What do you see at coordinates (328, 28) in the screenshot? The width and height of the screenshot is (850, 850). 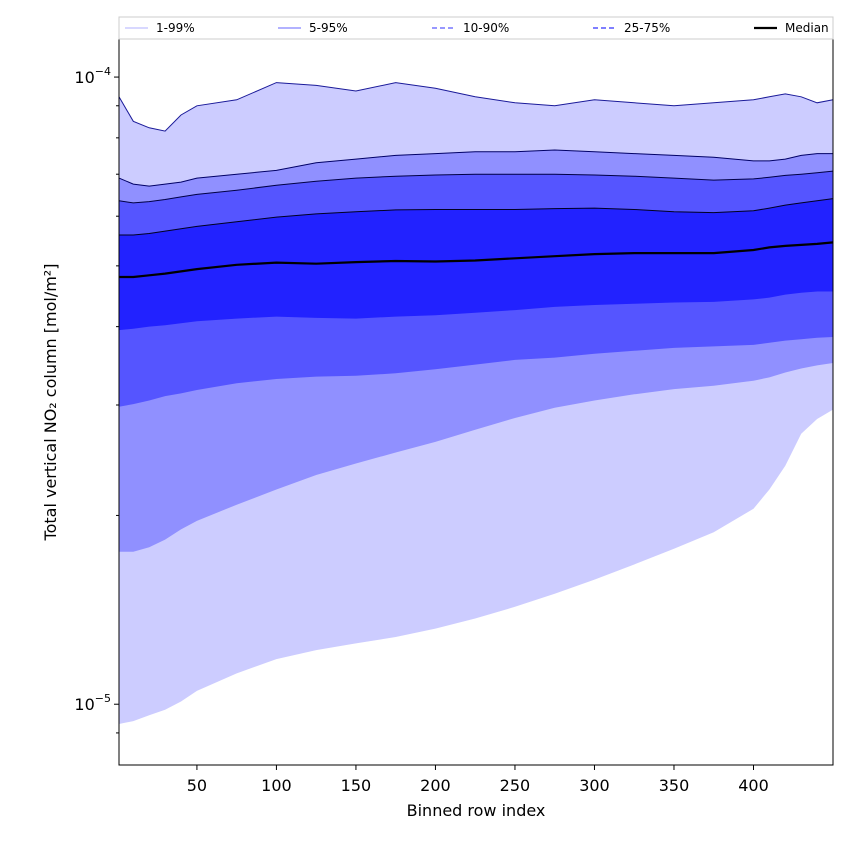 I see `legend-label-5-95: 5-95%` at bounding box center [328, 28].